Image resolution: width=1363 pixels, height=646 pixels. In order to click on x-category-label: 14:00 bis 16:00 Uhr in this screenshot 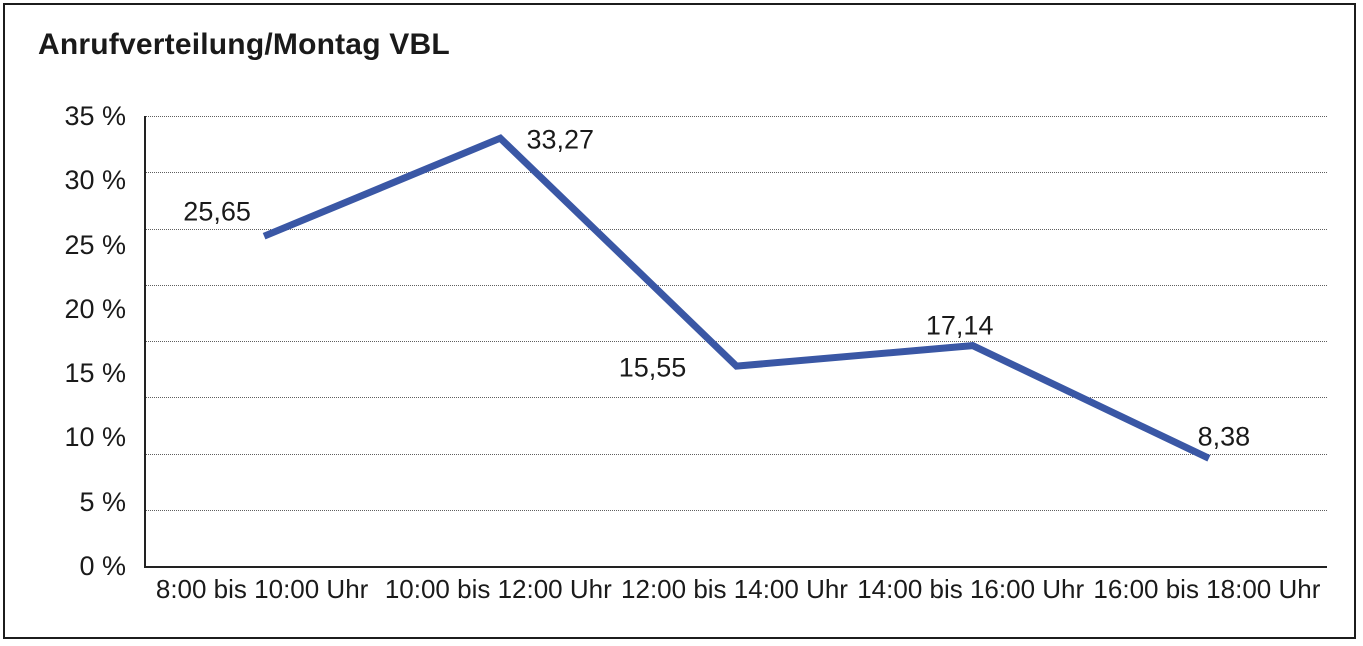, I will do `click(971, 589)`.